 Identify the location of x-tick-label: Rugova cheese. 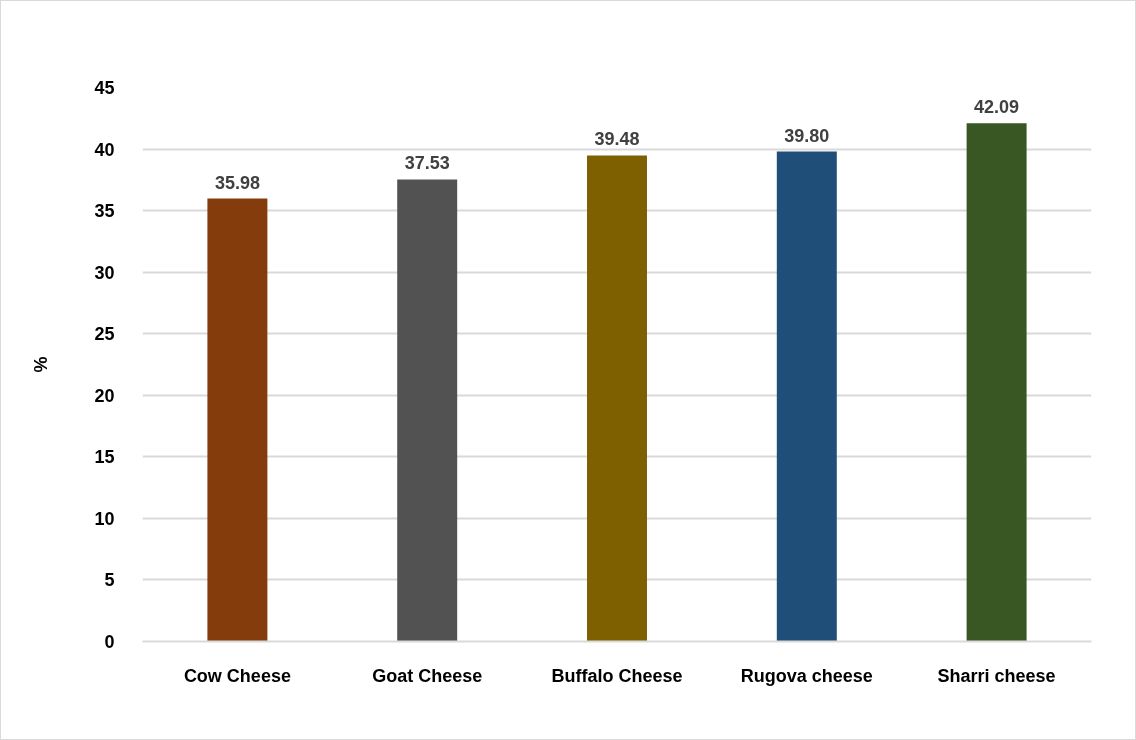
(806, 675).